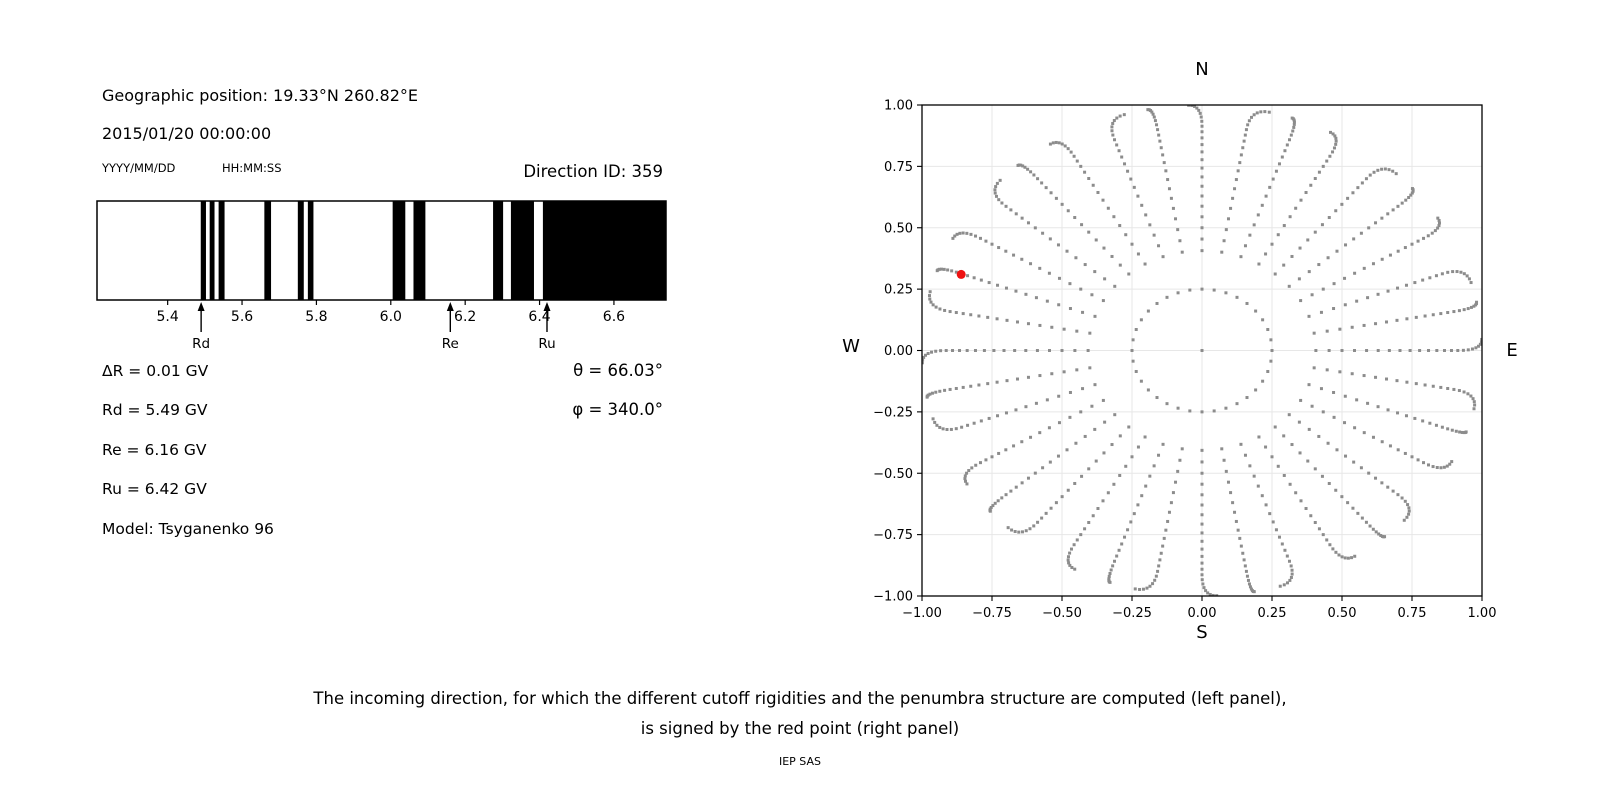  I want to click on re-value: Re = 6.16 GV, so click(154, 450).